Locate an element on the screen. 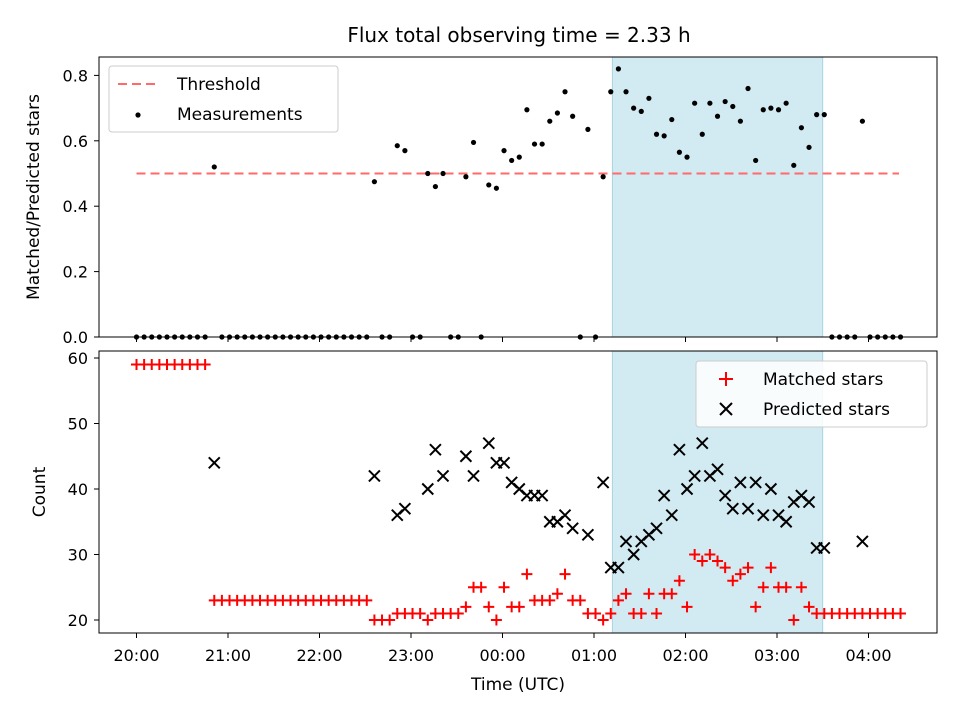  x-tick-label: 01:00 is located at coordinates (594, 655).